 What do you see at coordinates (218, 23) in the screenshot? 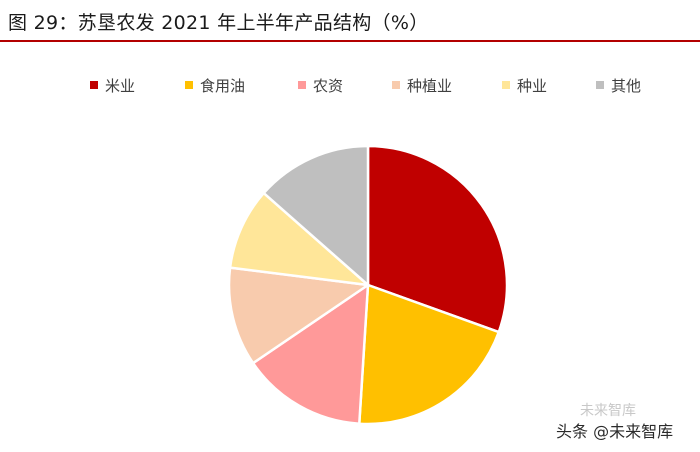
I see `figure-title: 图 29：苏垦农发 2021 年上半年产品结构（%）` at bounding box center [218, 23].